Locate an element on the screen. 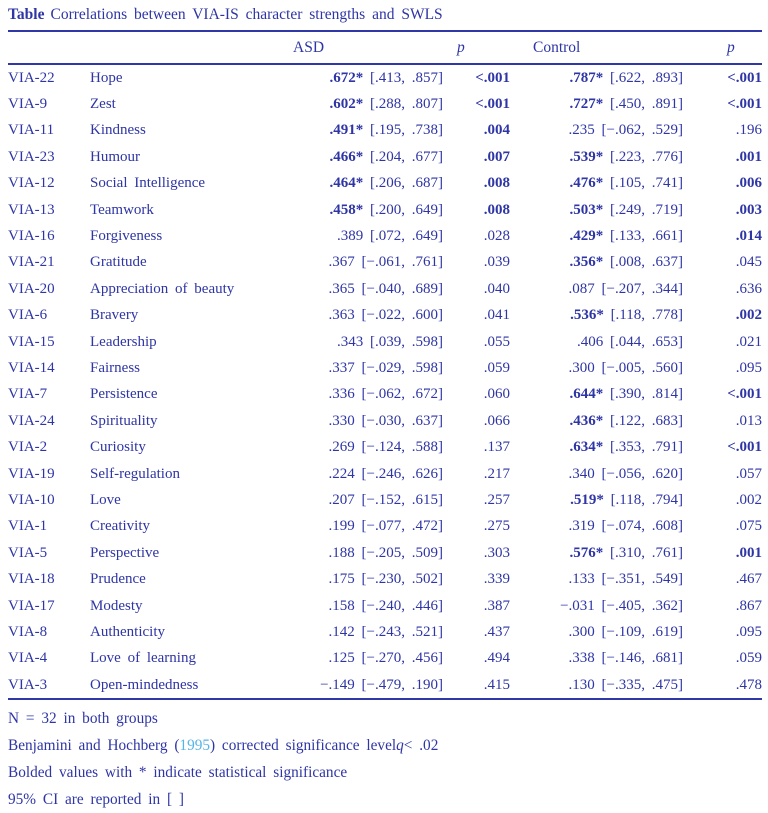 The height and width of the screenshot is (813, 768). control-value: .130 [−.335, .475] is located at coordinates (596, 685).